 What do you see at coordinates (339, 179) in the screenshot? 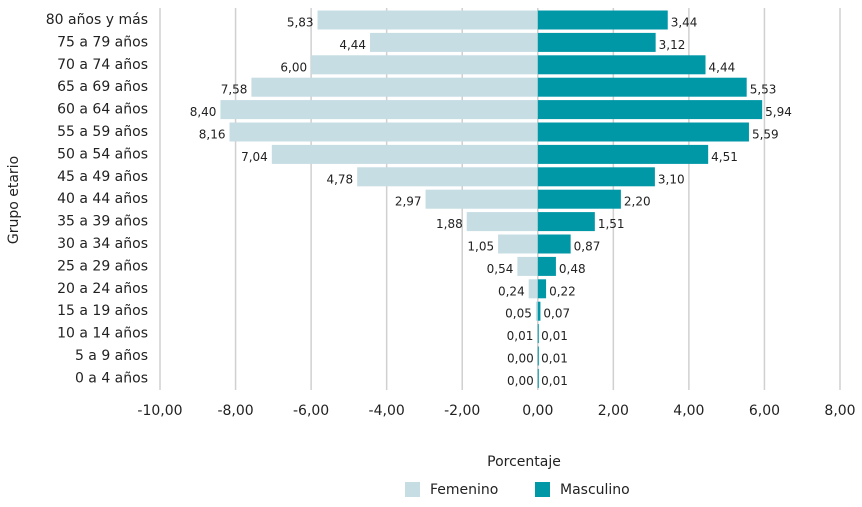
I see `value-label: 4,78` at bounding box center [339, 179].